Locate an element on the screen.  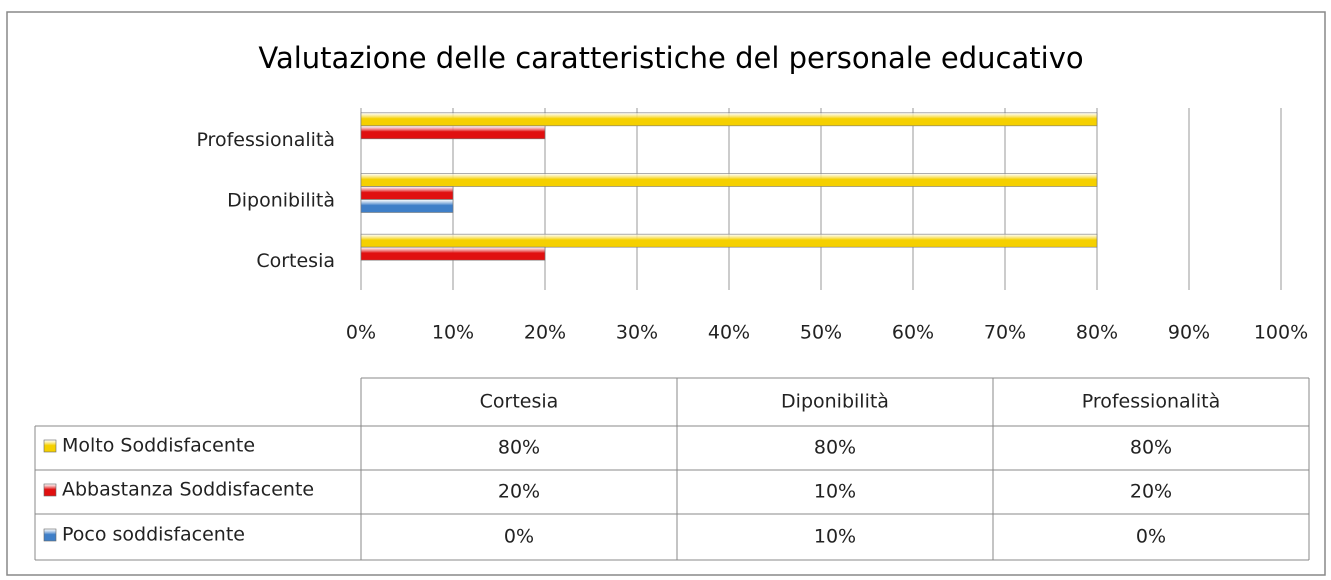
y-tick-label: Cortesia is located at coordinates (295, 261).